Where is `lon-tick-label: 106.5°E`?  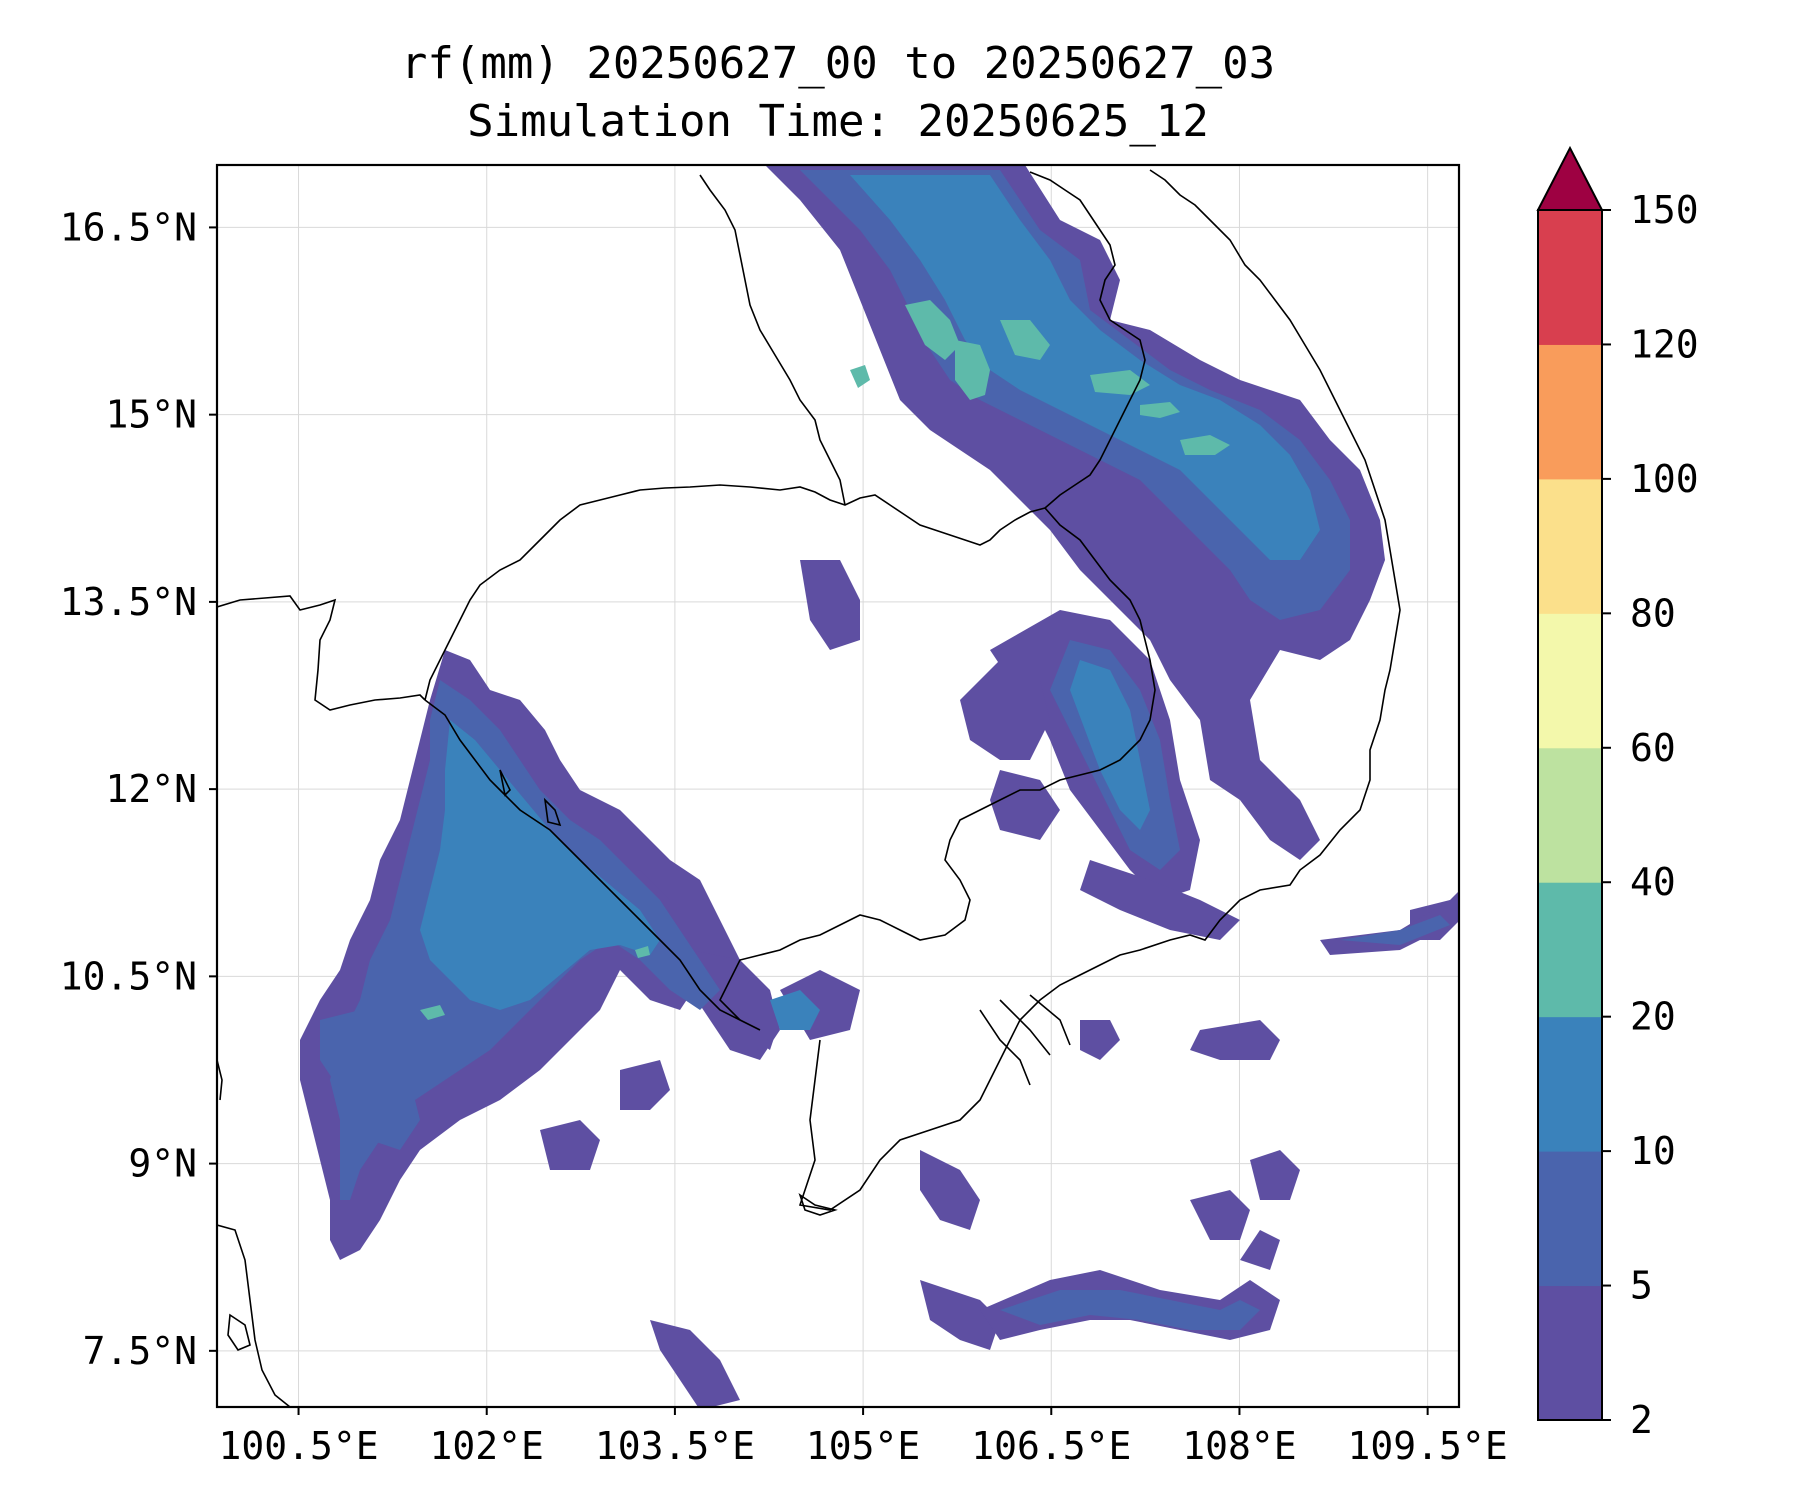 lon-tick-label: 106.5°E is located at coordinates (1051, 1446).